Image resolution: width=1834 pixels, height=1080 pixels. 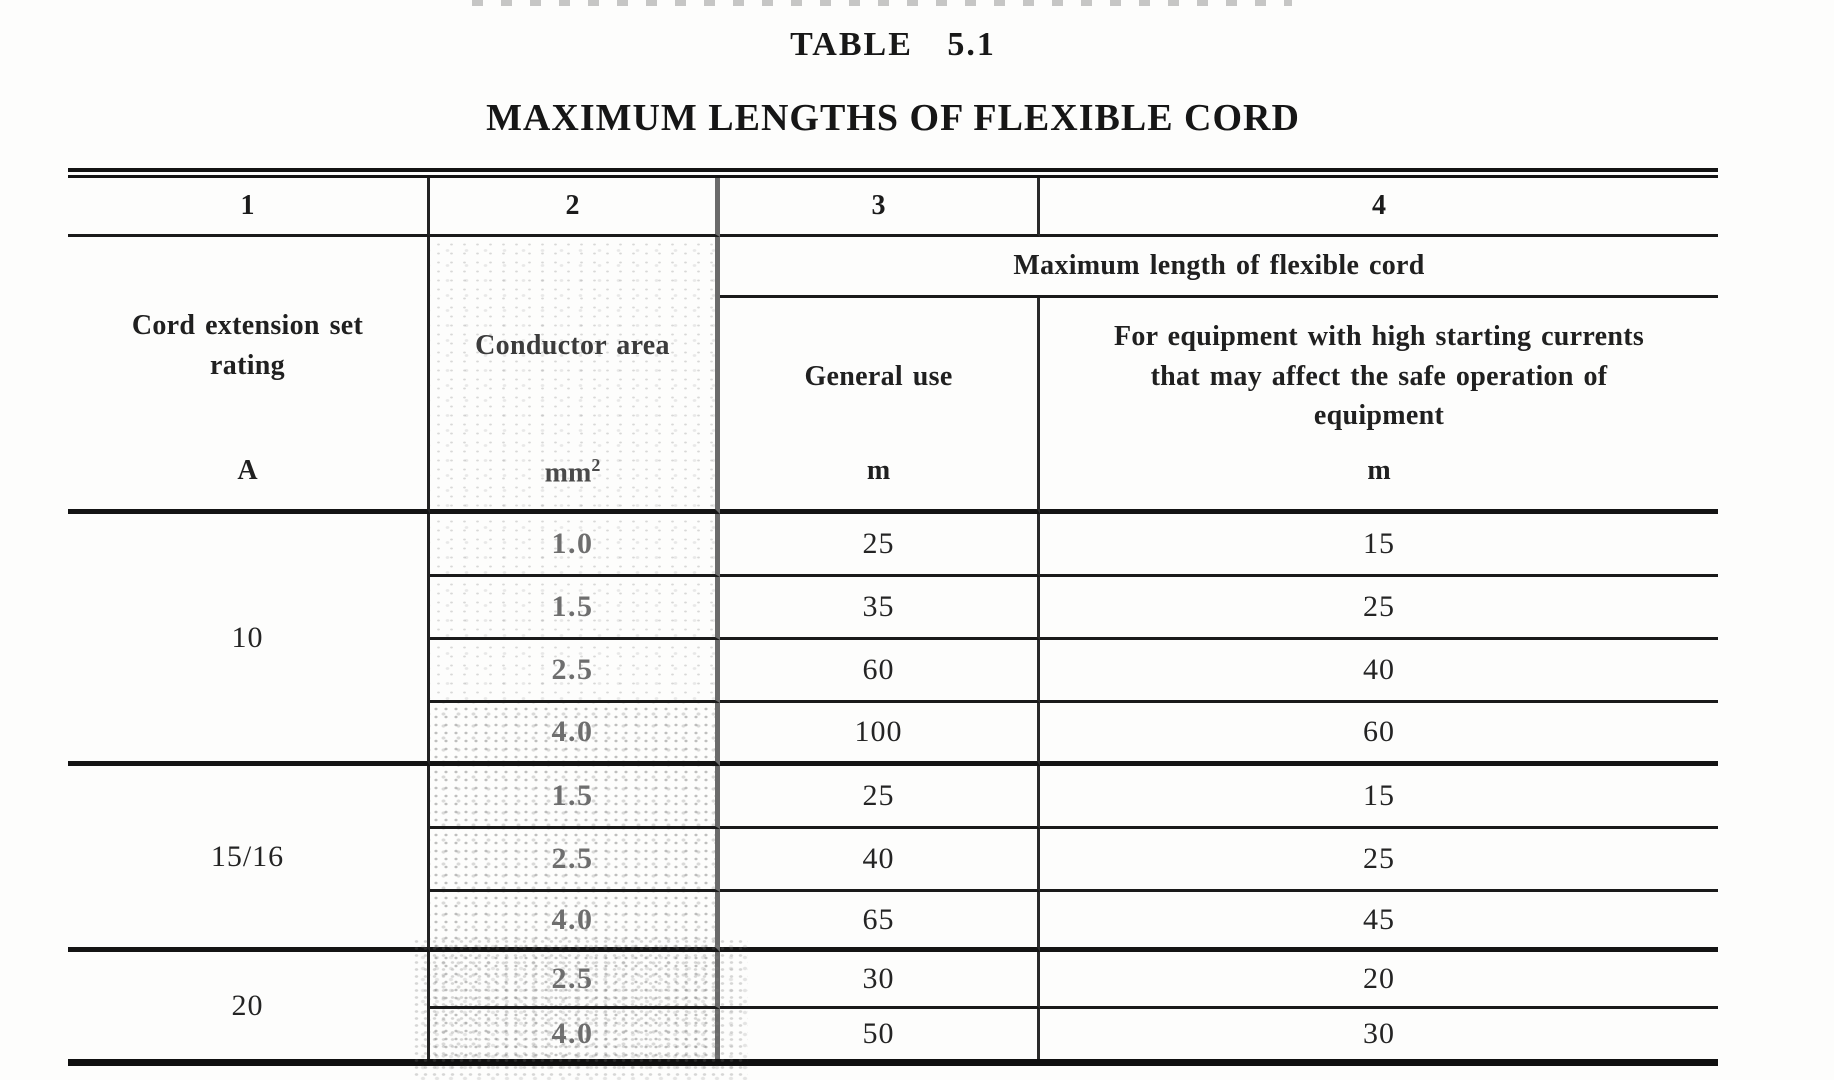 I want to click on header-cell-cord-extension-rating: Cord extension set rating A, so click(x=249, y=375).